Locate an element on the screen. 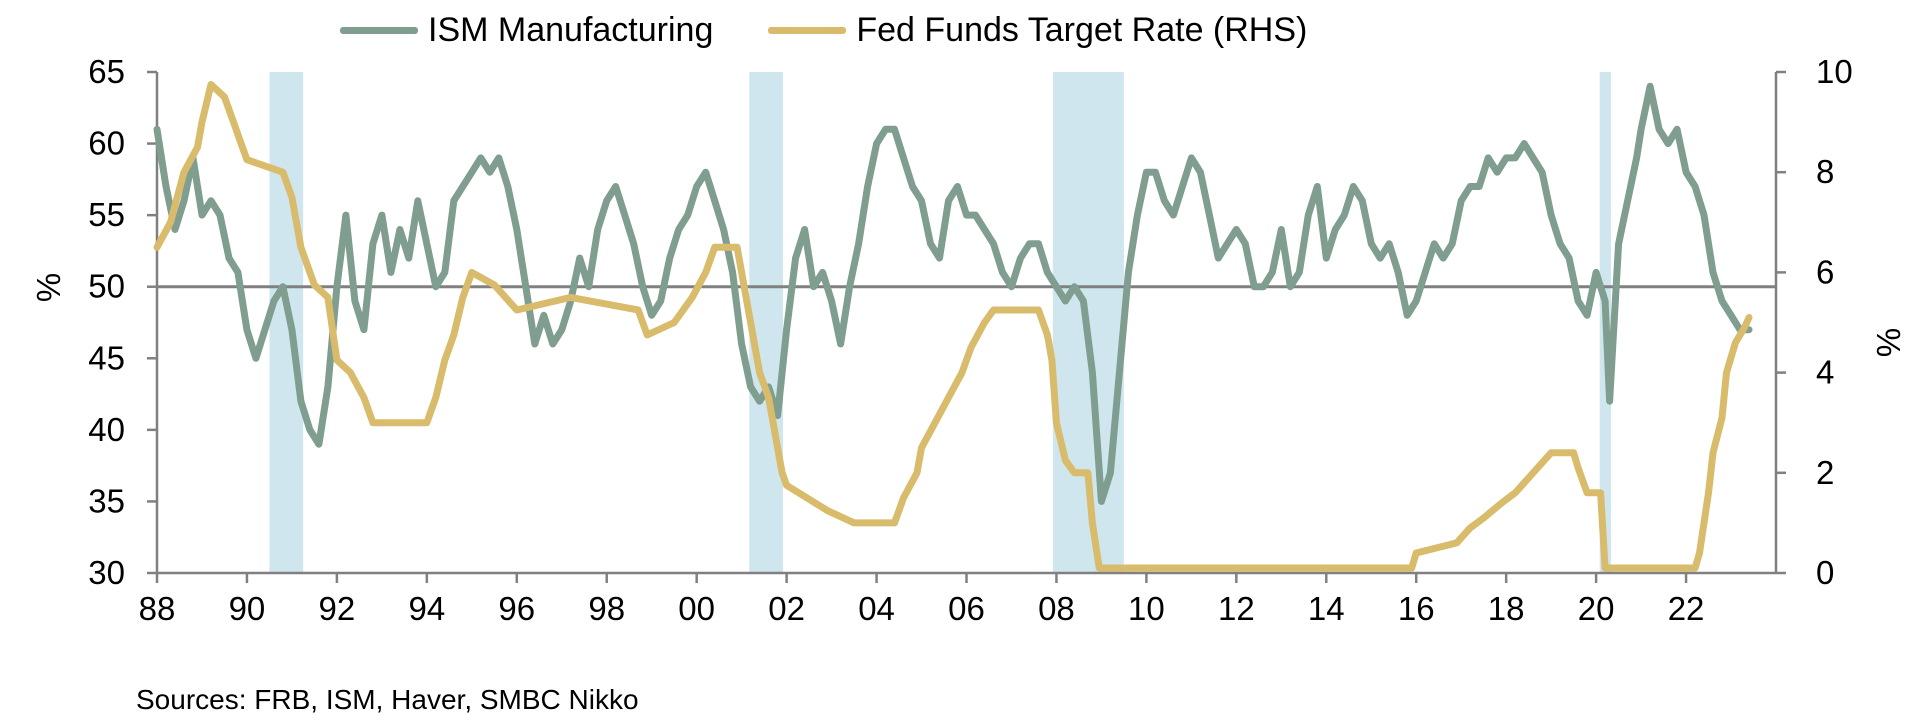 The height and width of the screenshot is (722, 1905). y-left-tick-label-4: 50 is located at coordinates (106, 286).